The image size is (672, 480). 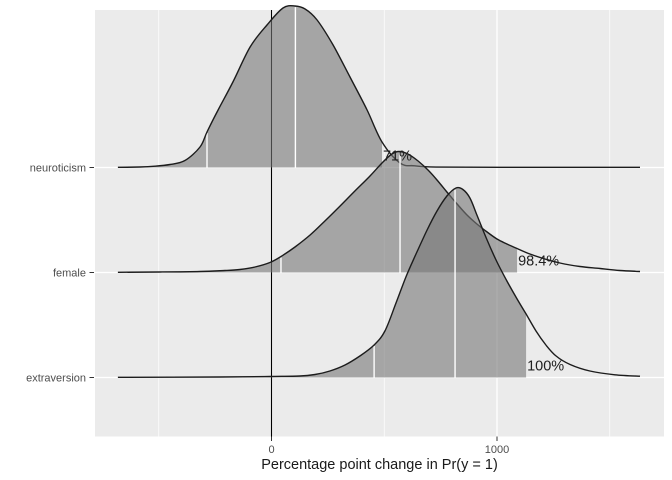 I want to click on probability-label-female: 98.4%, so click(x=538, y=262).